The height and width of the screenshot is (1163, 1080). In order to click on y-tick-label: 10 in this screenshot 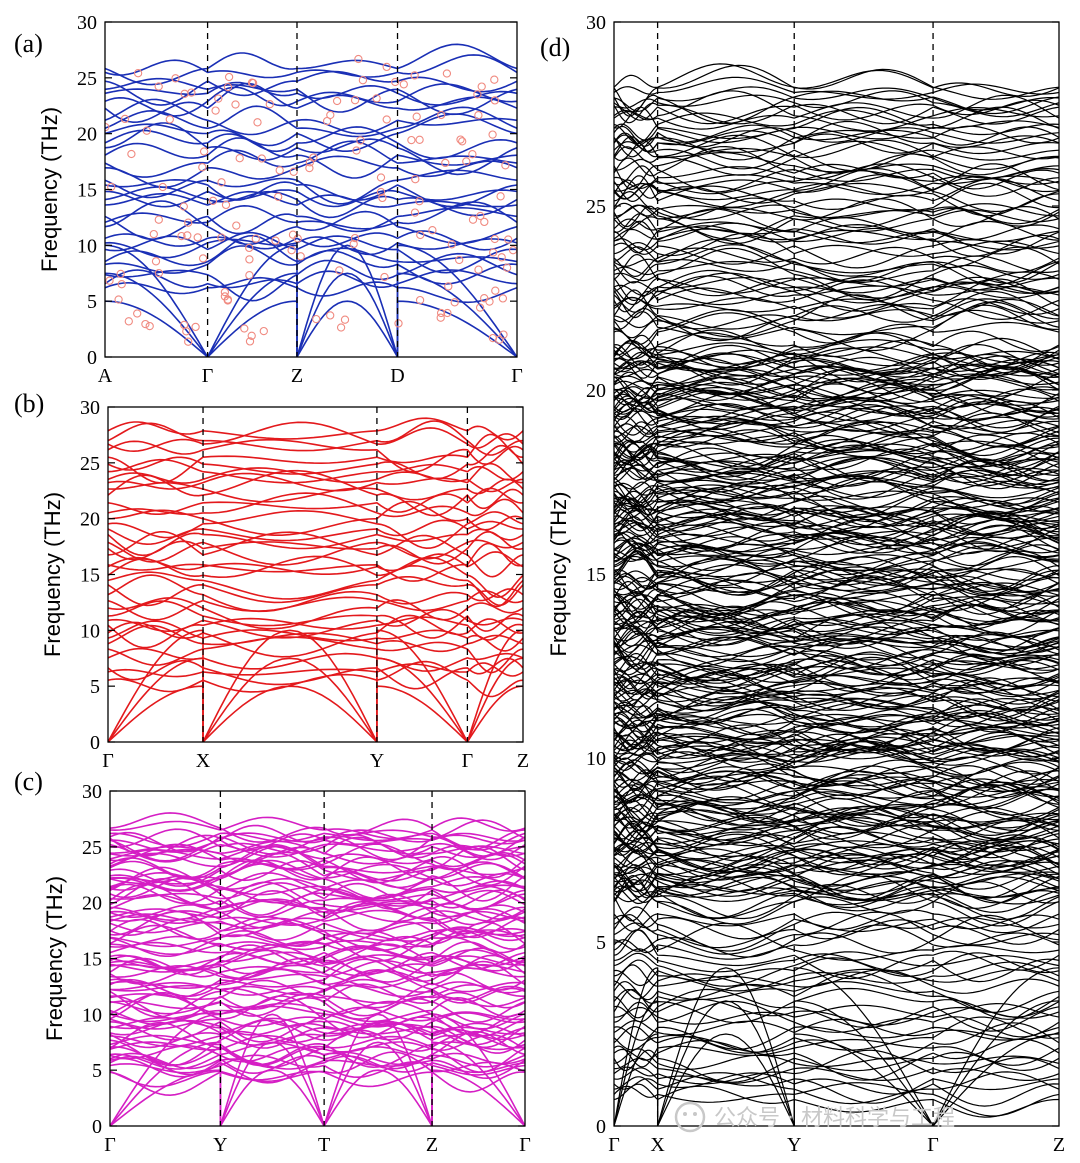, I will do `click(92, 1015)`.